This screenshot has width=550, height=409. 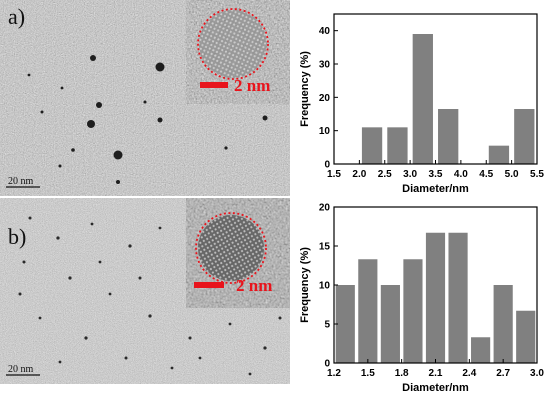 What do you see at coordinates (359, 174) in the screenshot?
I see `x-tick-label-a-1: 2.0` at bounding box center [359, 174].